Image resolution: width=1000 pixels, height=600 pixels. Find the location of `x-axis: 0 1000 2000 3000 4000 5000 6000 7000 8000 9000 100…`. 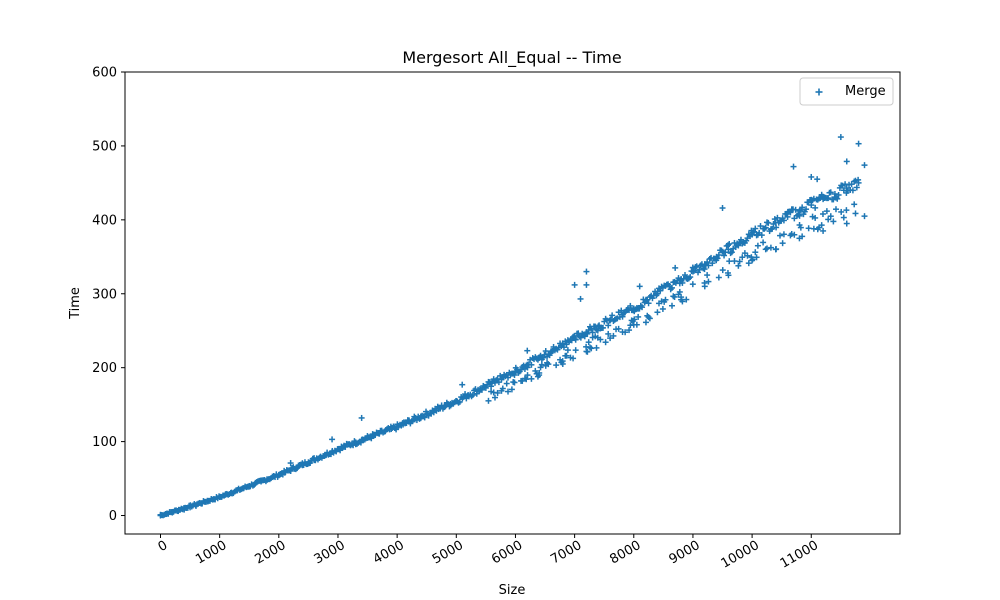

x-axis: 0 1000 2000 3000 4000 5000 6000 7000 8000 9000 100… is located at coordinates (488, 553).